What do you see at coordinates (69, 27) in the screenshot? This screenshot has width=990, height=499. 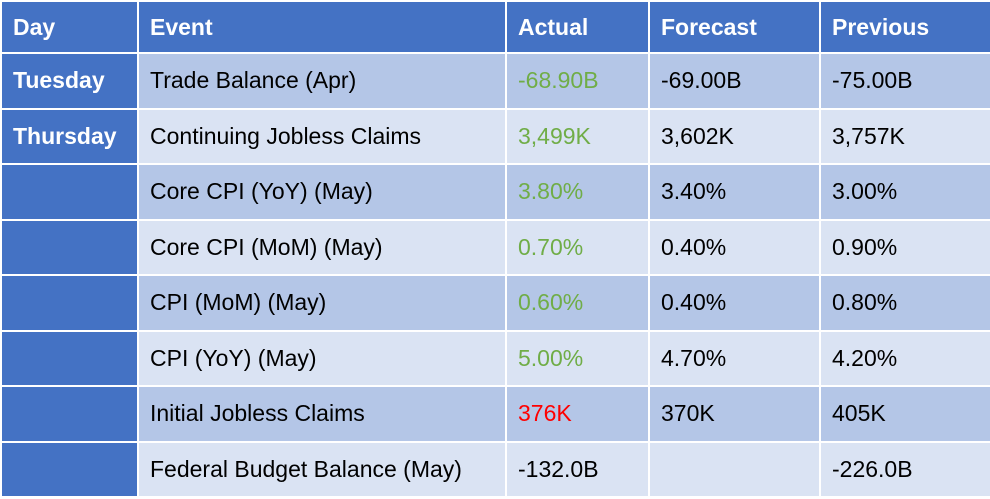 I see `column-header-day: Day` at bounding box center [69, 27].